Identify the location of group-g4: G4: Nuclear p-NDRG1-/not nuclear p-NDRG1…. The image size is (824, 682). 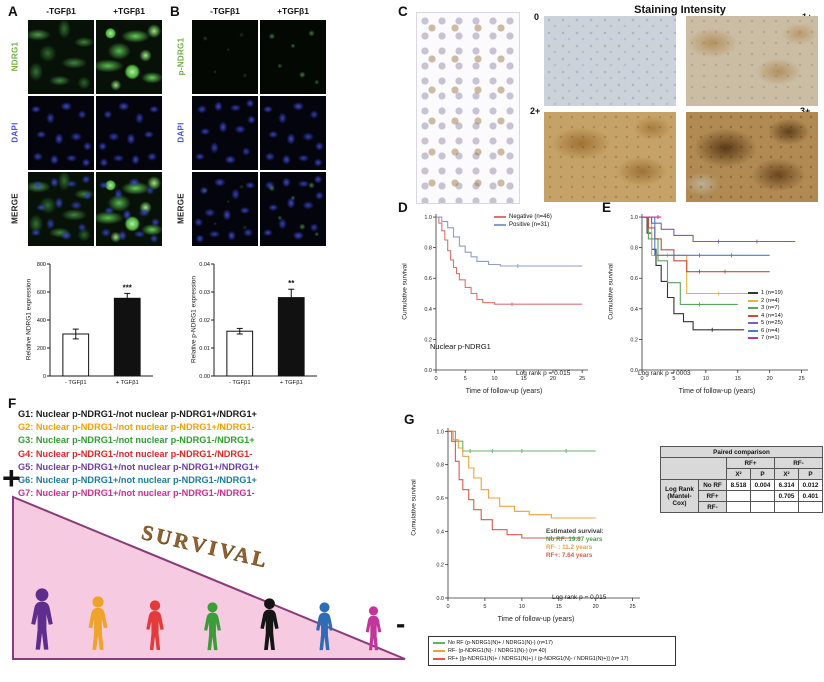
(135, 453).